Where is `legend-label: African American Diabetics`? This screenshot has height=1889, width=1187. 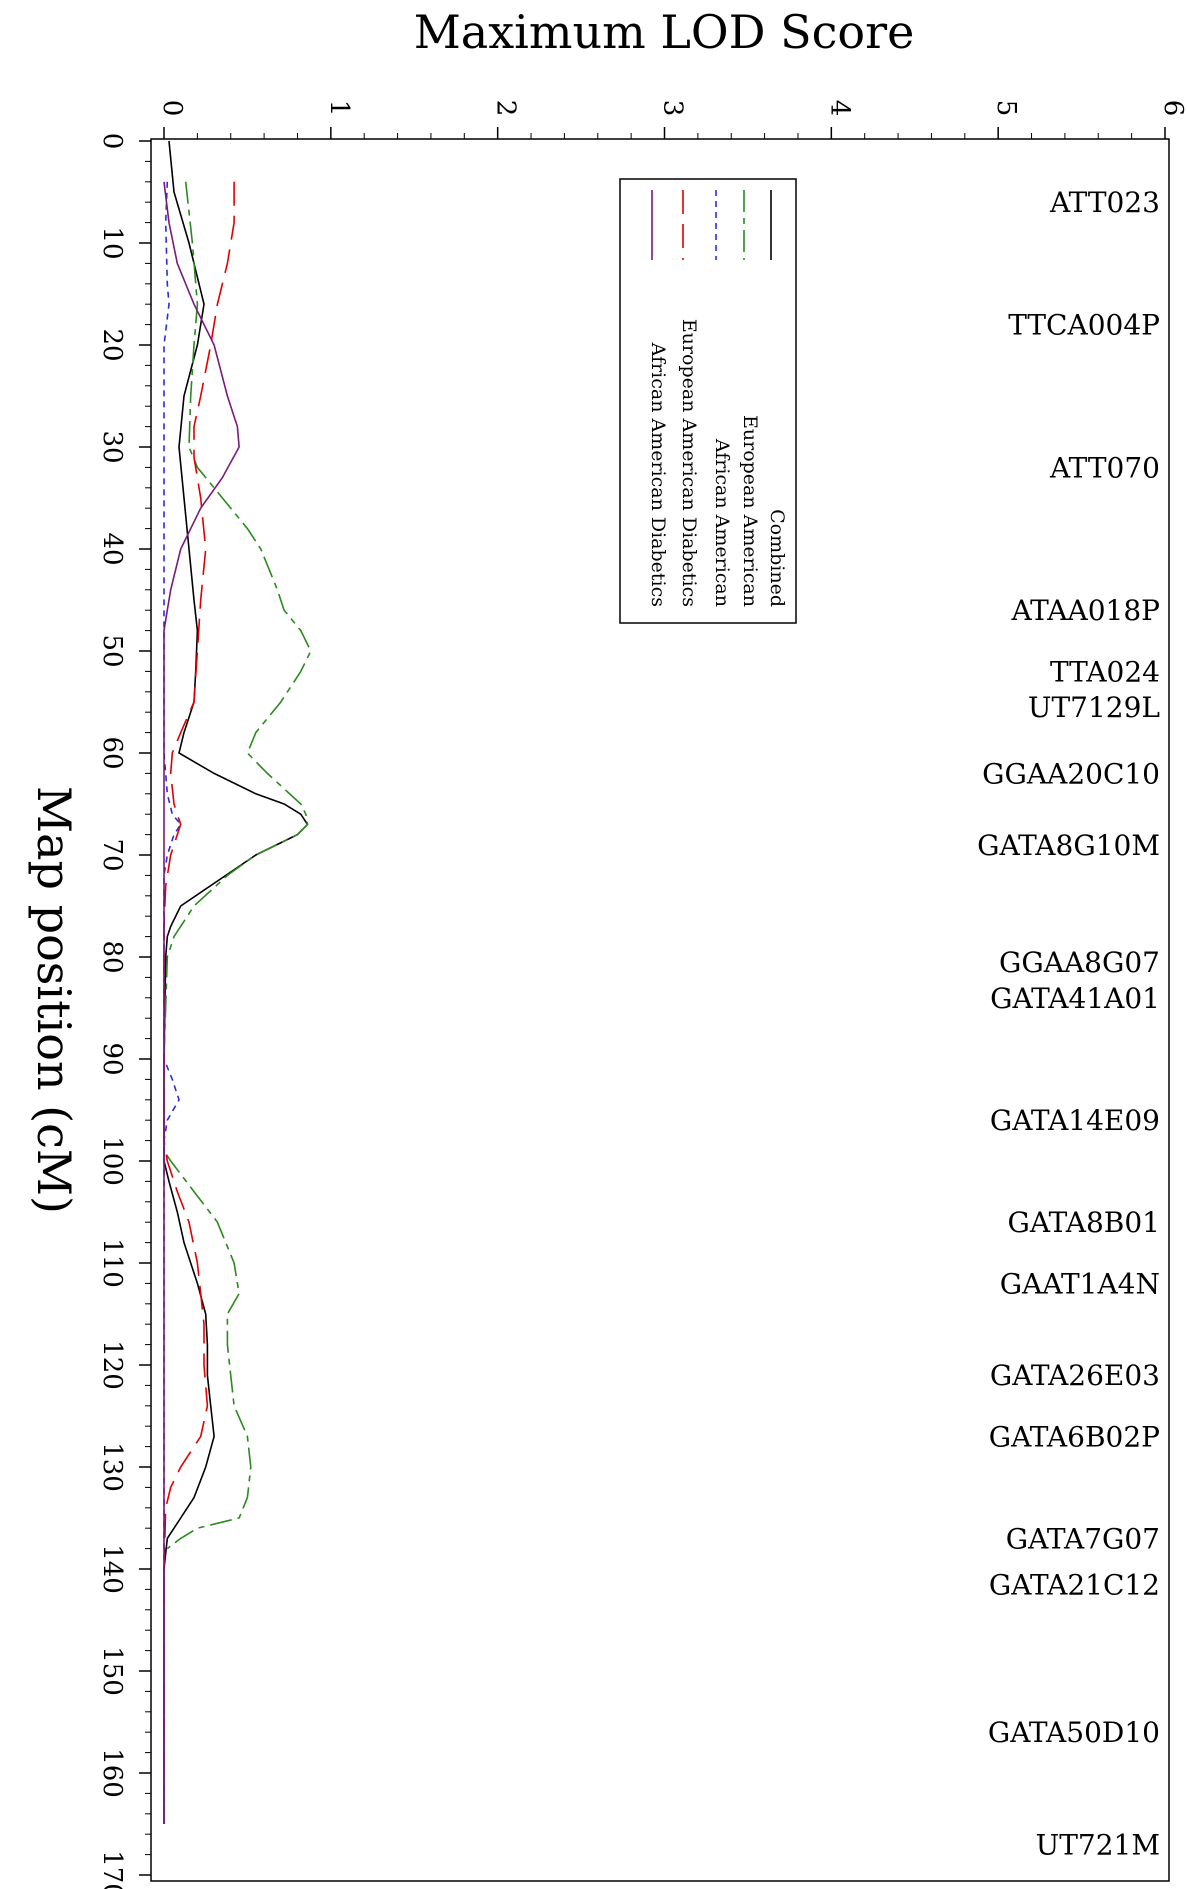 legend-label: African American Diabetics is located at coordinates (658, 474).